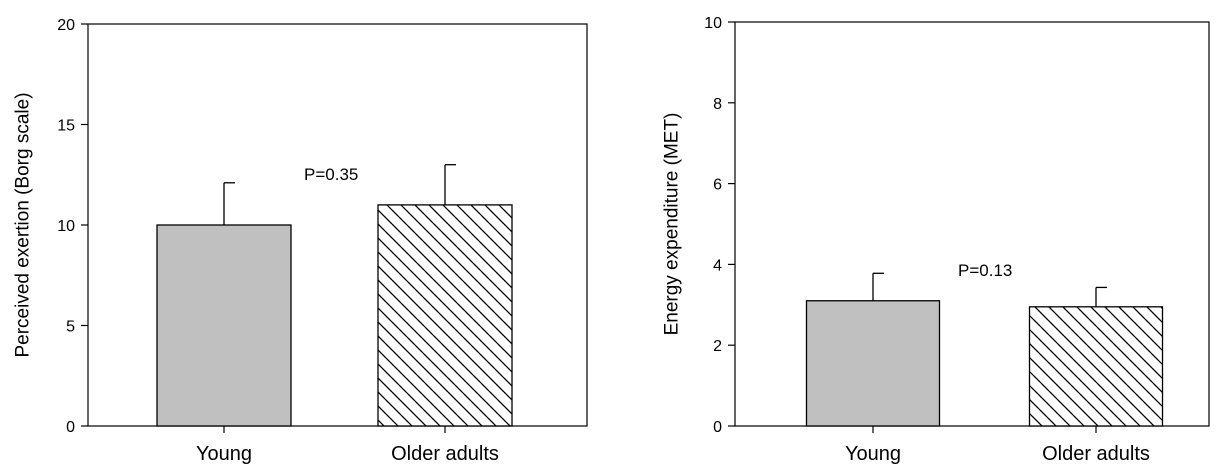 The height and width of the screenshot is (472, 1224). I want to click on y-tick-label: 15, so click(66, 126).